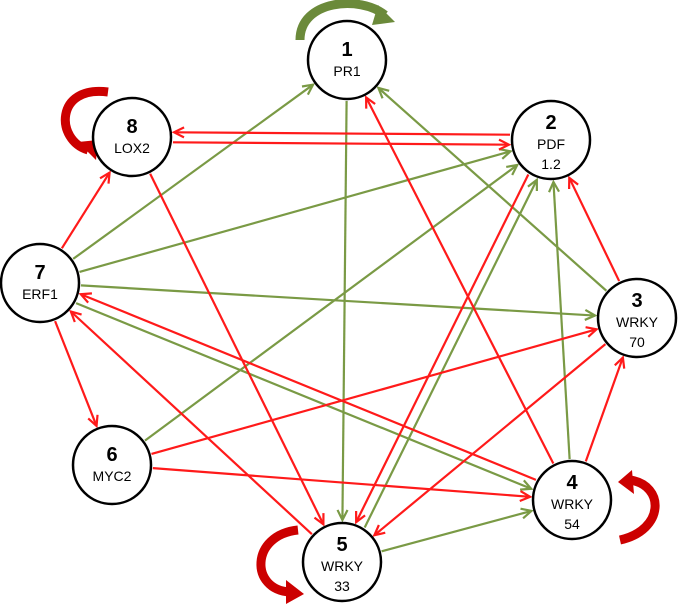 The width and height of the screenshot is (685, 606). What do you see at coordinates (40, 294) in the screenshot?
I see `node-label: ERF1` at bounding box center [40, 294].